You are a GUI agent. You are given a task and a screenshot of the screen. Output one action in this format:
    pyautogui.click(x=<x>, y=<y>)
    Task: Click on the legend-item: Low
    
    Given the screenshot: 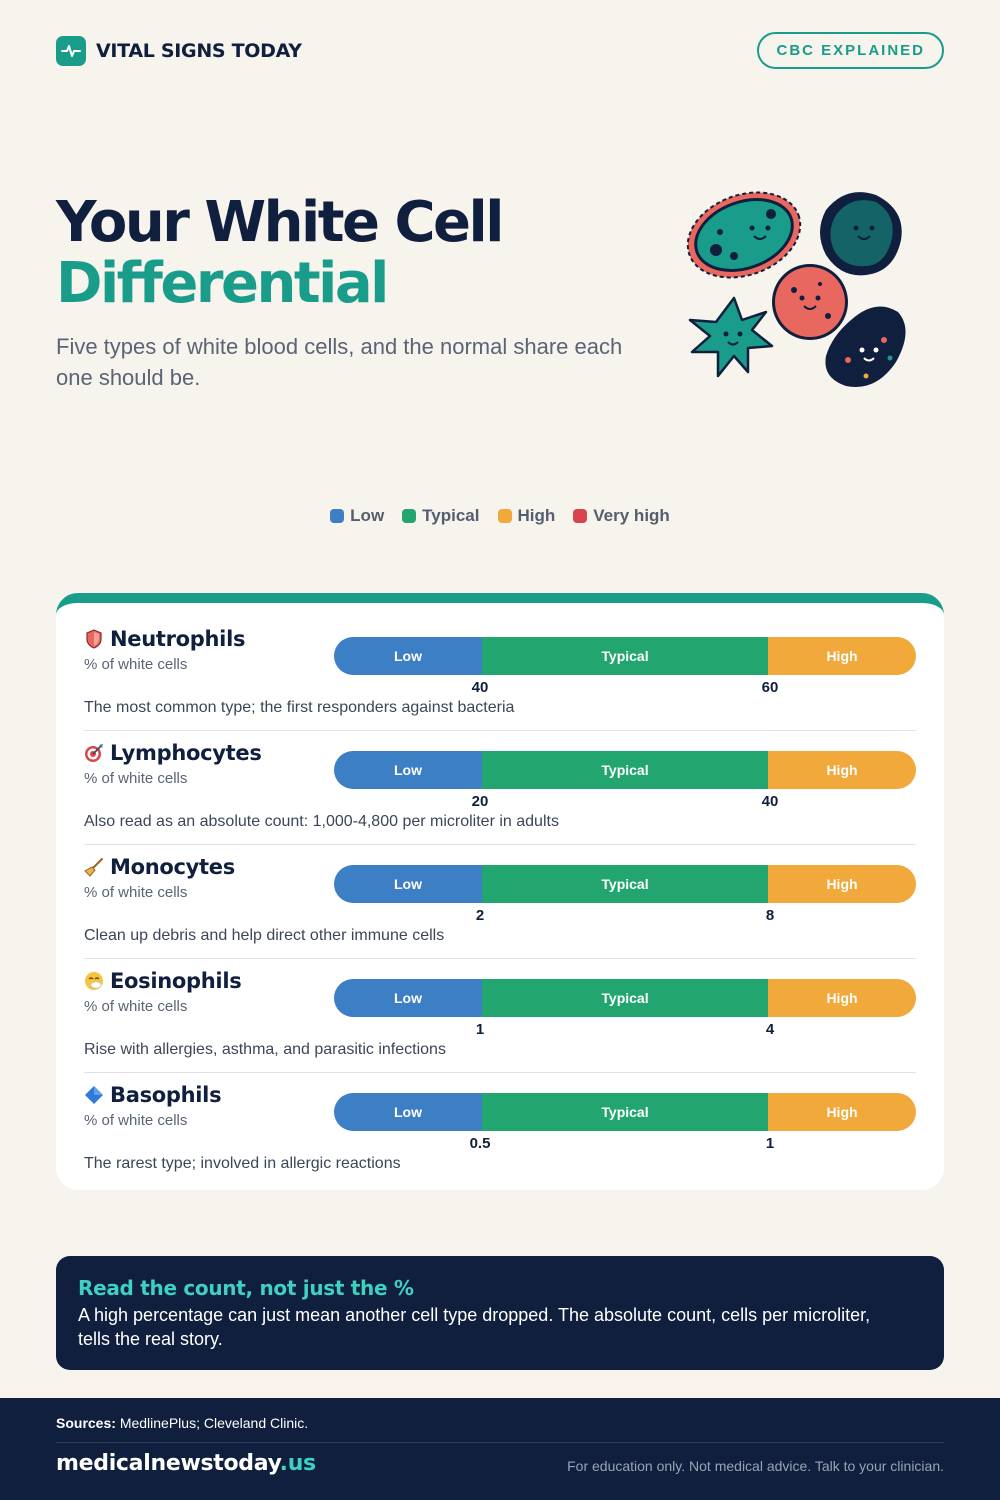 What is the action you would take?
    pyautogui.click(x=357, y=516)
    